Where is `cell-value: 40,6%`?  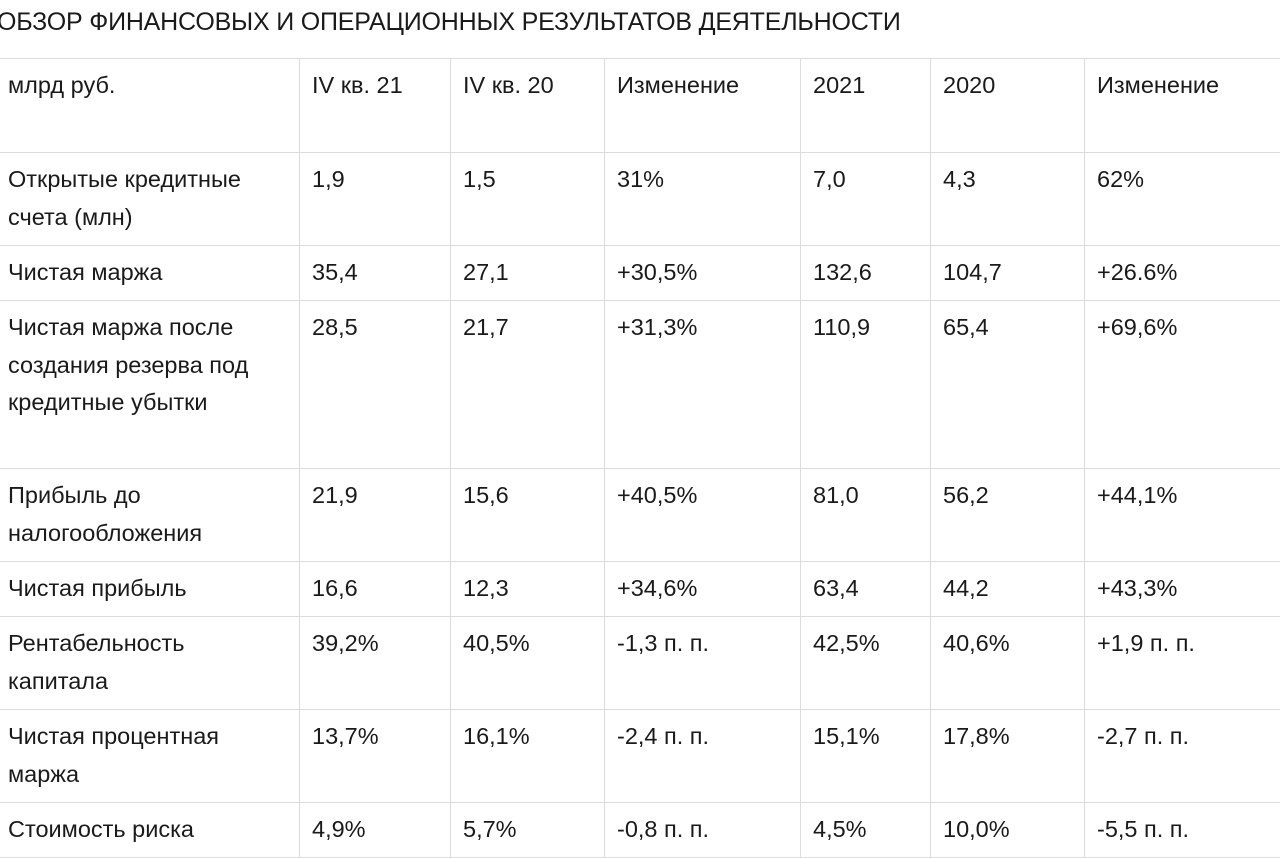 cell-value: 40,6% is located at coordinates (1008, 663).